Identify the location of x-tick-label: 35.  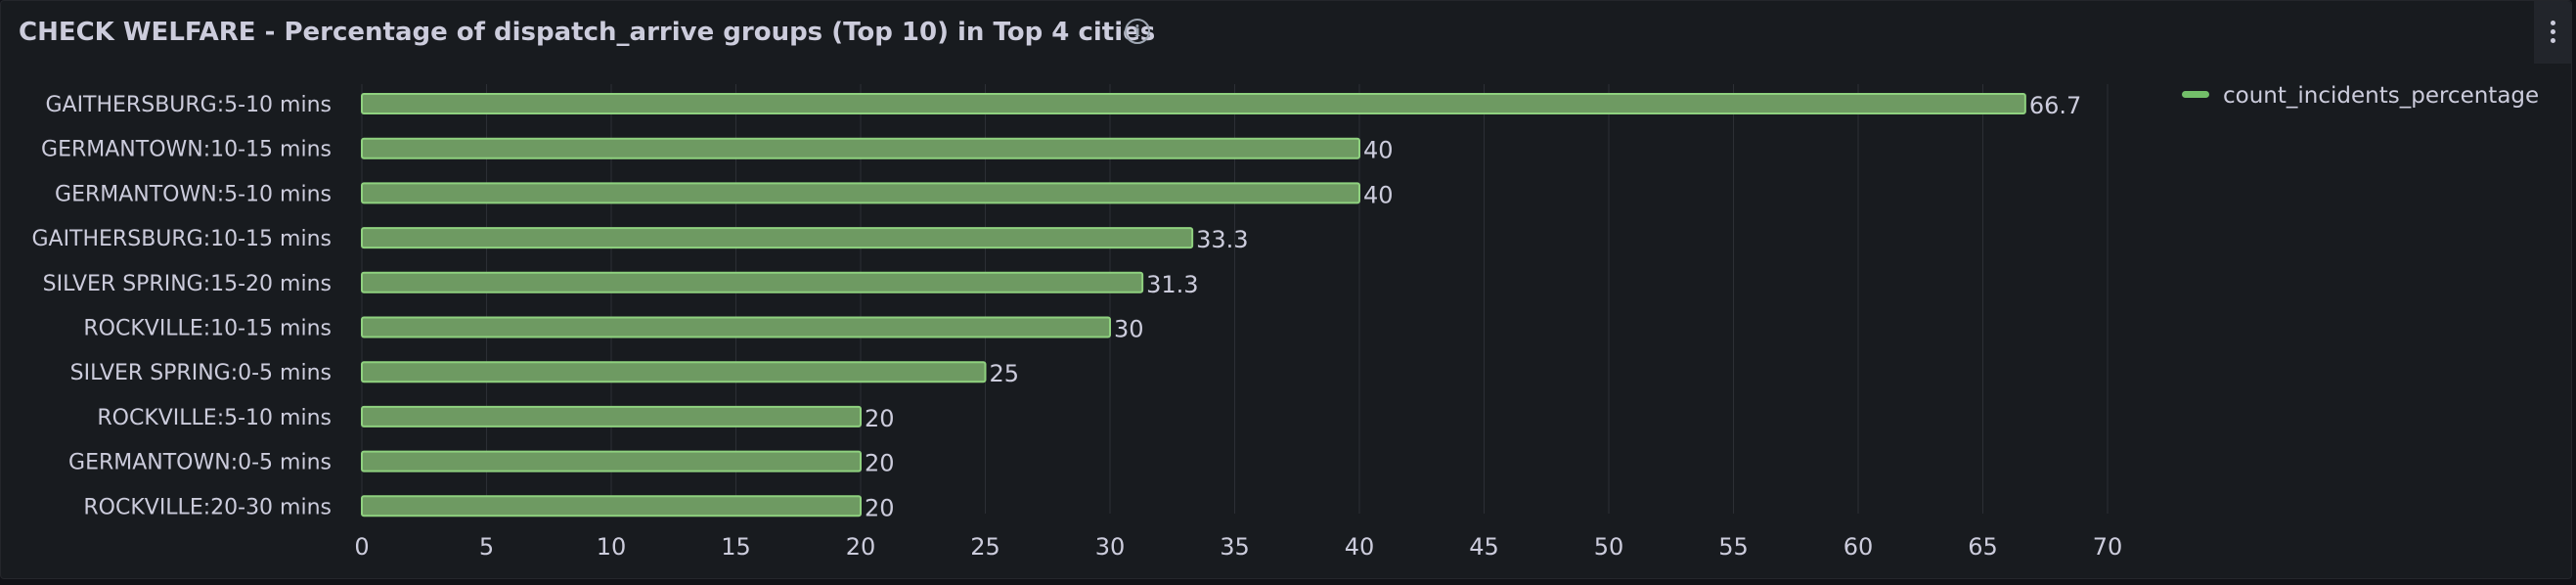
(1235, 547).